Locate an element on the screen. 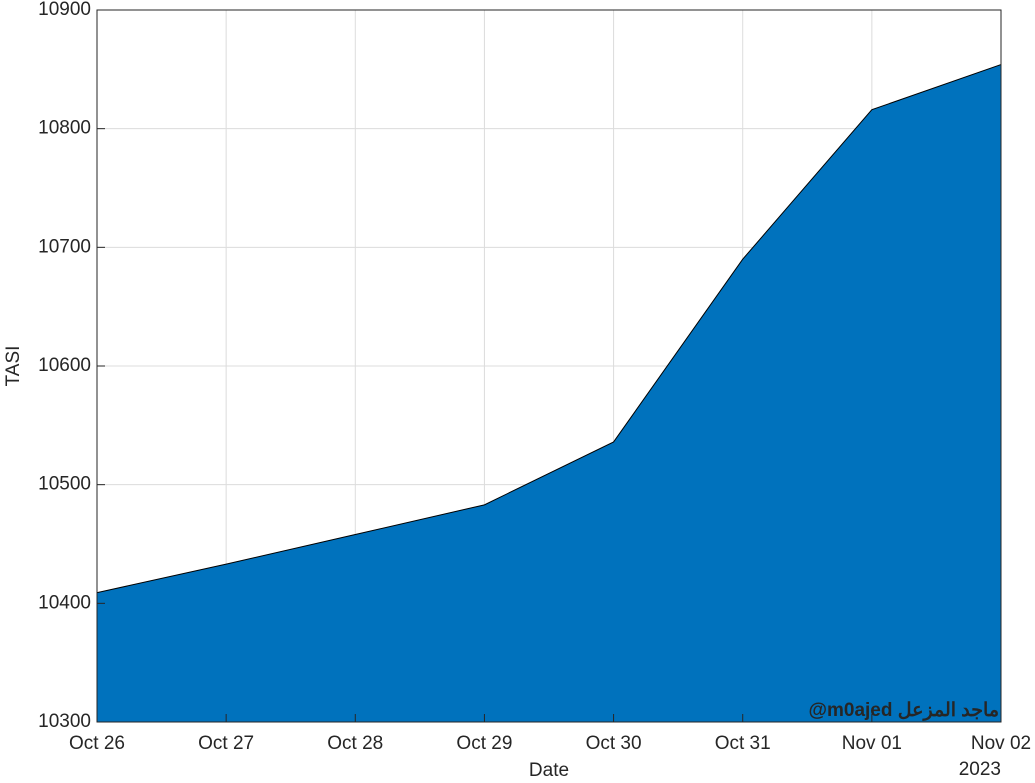 The image size is (1035, 783). x-tick-label: Oct 30 is located at coordinates (614, 743).